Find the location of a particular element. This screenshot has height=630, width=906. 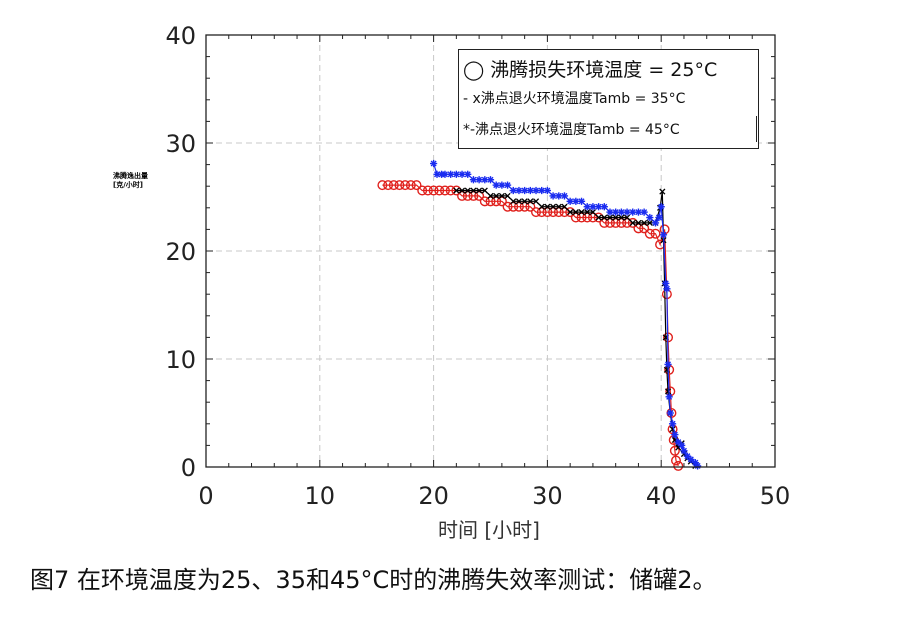

x-tick-label: 10 is located at coordinates (320, 496).